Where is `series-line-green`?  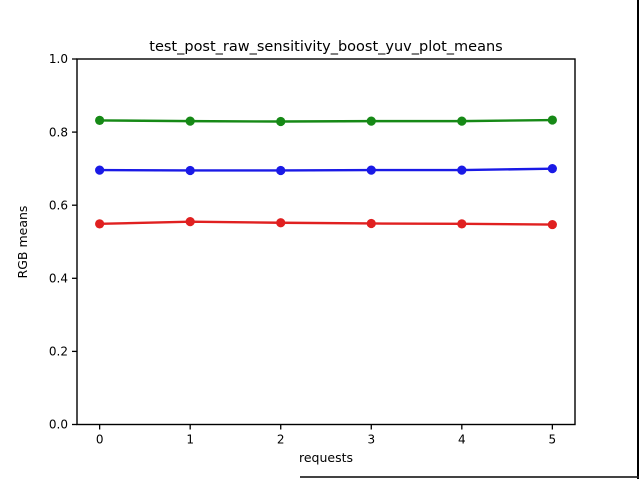
series-line-green is located at coordinates (326, 120).